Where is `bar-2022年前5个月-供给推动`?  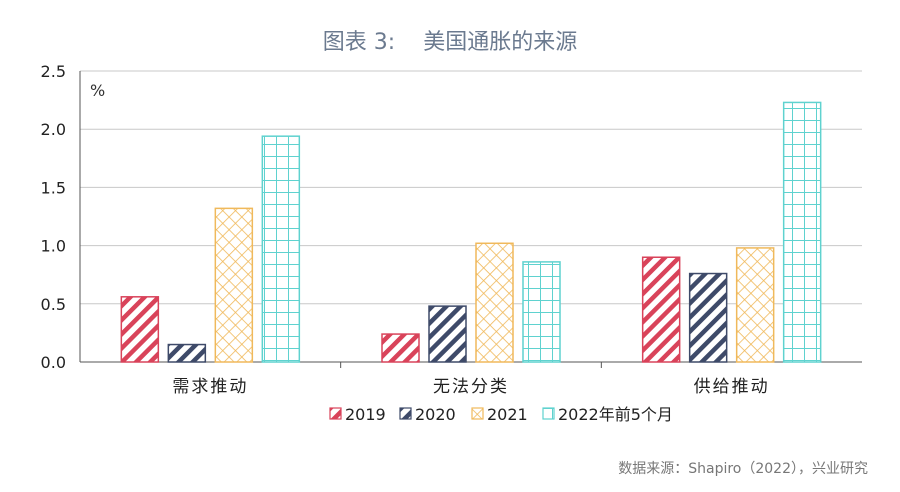 bar-2022年前5个月-供给推动 is located at coordinates (802, 232).